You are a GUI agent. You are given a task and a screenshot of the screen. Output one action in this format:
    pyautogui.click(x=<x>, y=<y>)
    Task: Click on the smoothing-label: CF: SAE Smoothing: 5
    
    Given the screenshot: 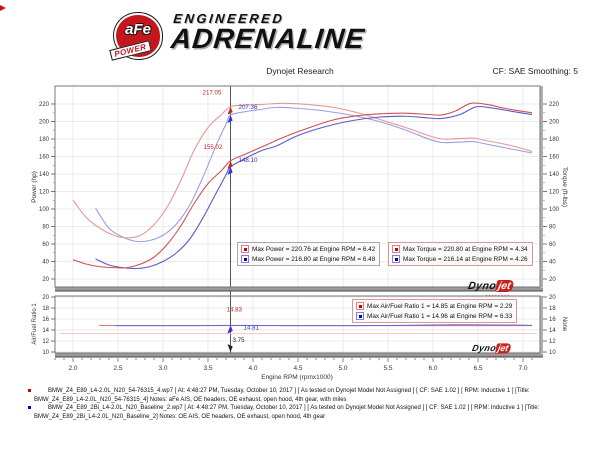 What is the action you would take?
    pyautogui.click(x=535, y=71)
    